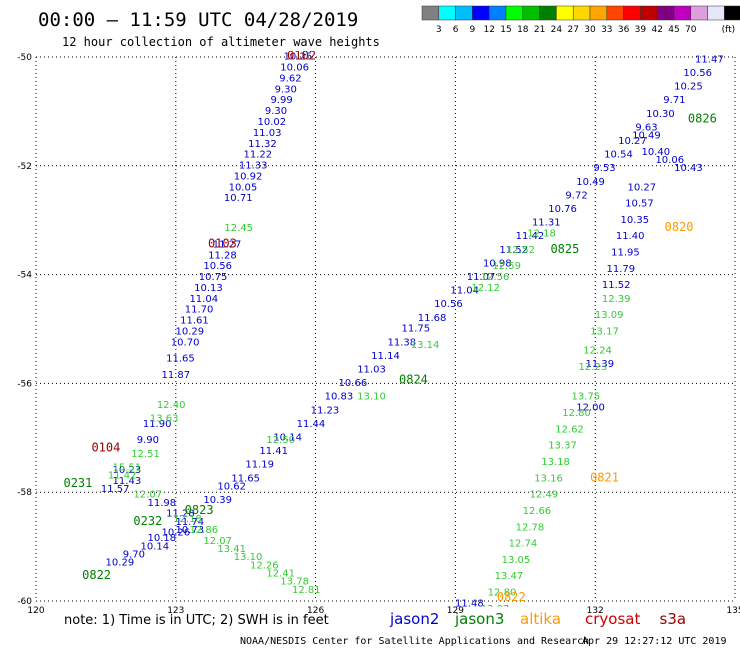 This screenshot has width=740, height=650. What do you see at coordinates (217, 500) in the screenshot?
I see `swh-value-label: 10.39` at bounding box center [217, 500].